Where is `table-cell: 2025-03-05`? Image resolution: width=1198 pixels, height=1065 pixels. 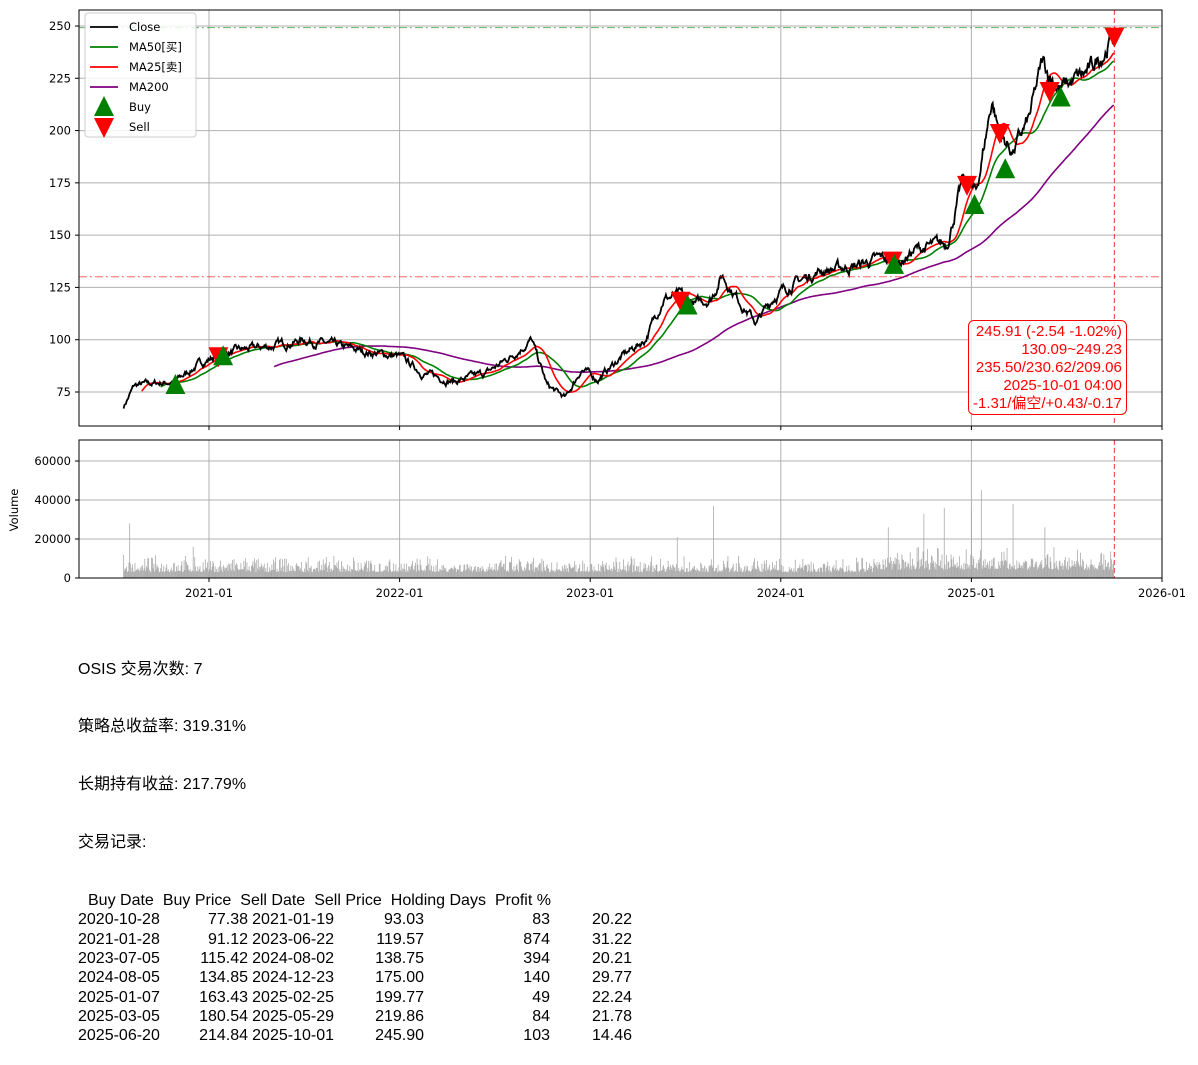
table-cell: 2025-03-05 is located at coordinates (119, 1016).